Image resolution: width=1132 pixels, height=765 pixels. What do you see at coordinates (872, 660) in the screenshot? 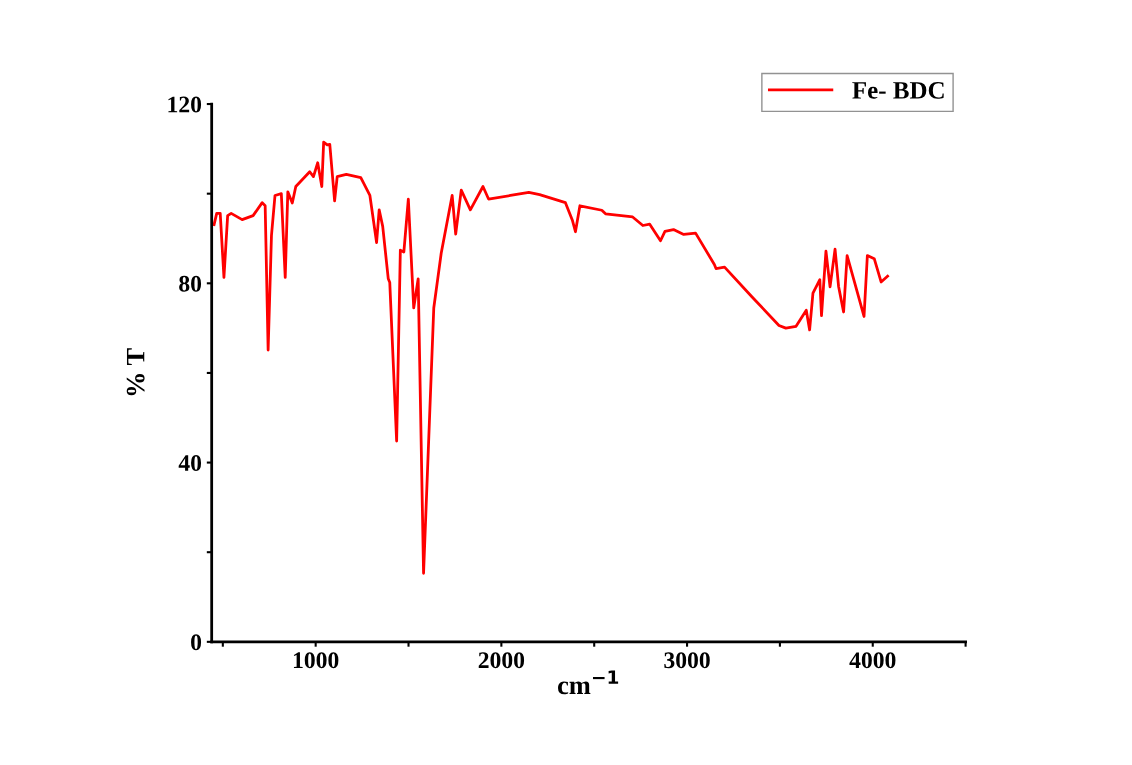
I see `x-tick-label: 4000` at bounding box center [872, 660].